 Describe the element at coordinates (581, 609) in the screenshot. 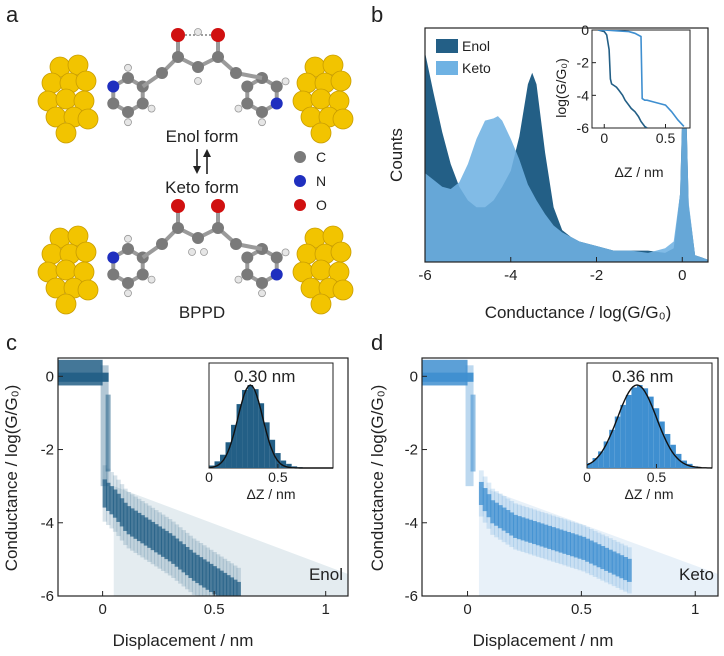

I see `panel-d-x-tick-label: 0.5` at that location.